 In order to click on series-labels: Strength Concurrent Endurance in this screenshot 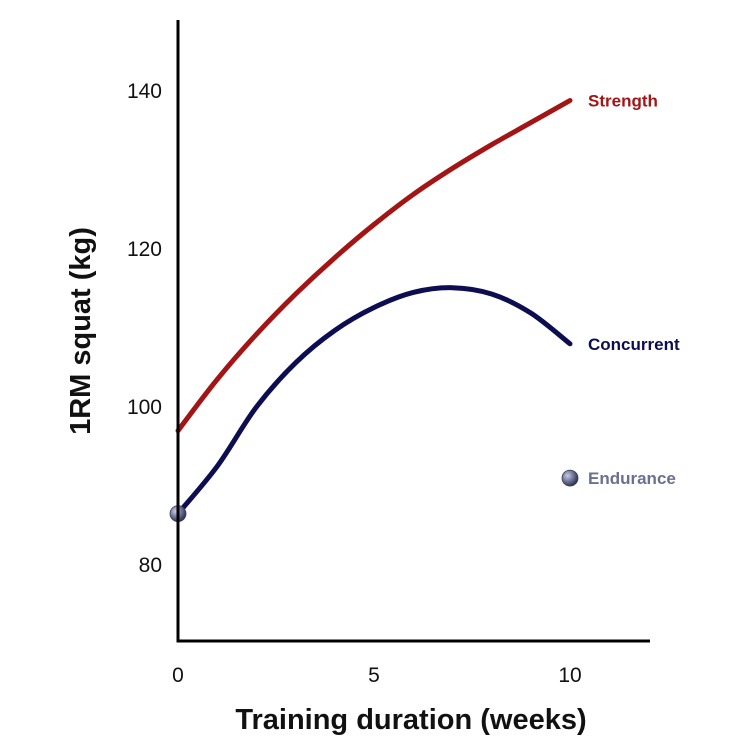, I will do `click(634, 289)`.